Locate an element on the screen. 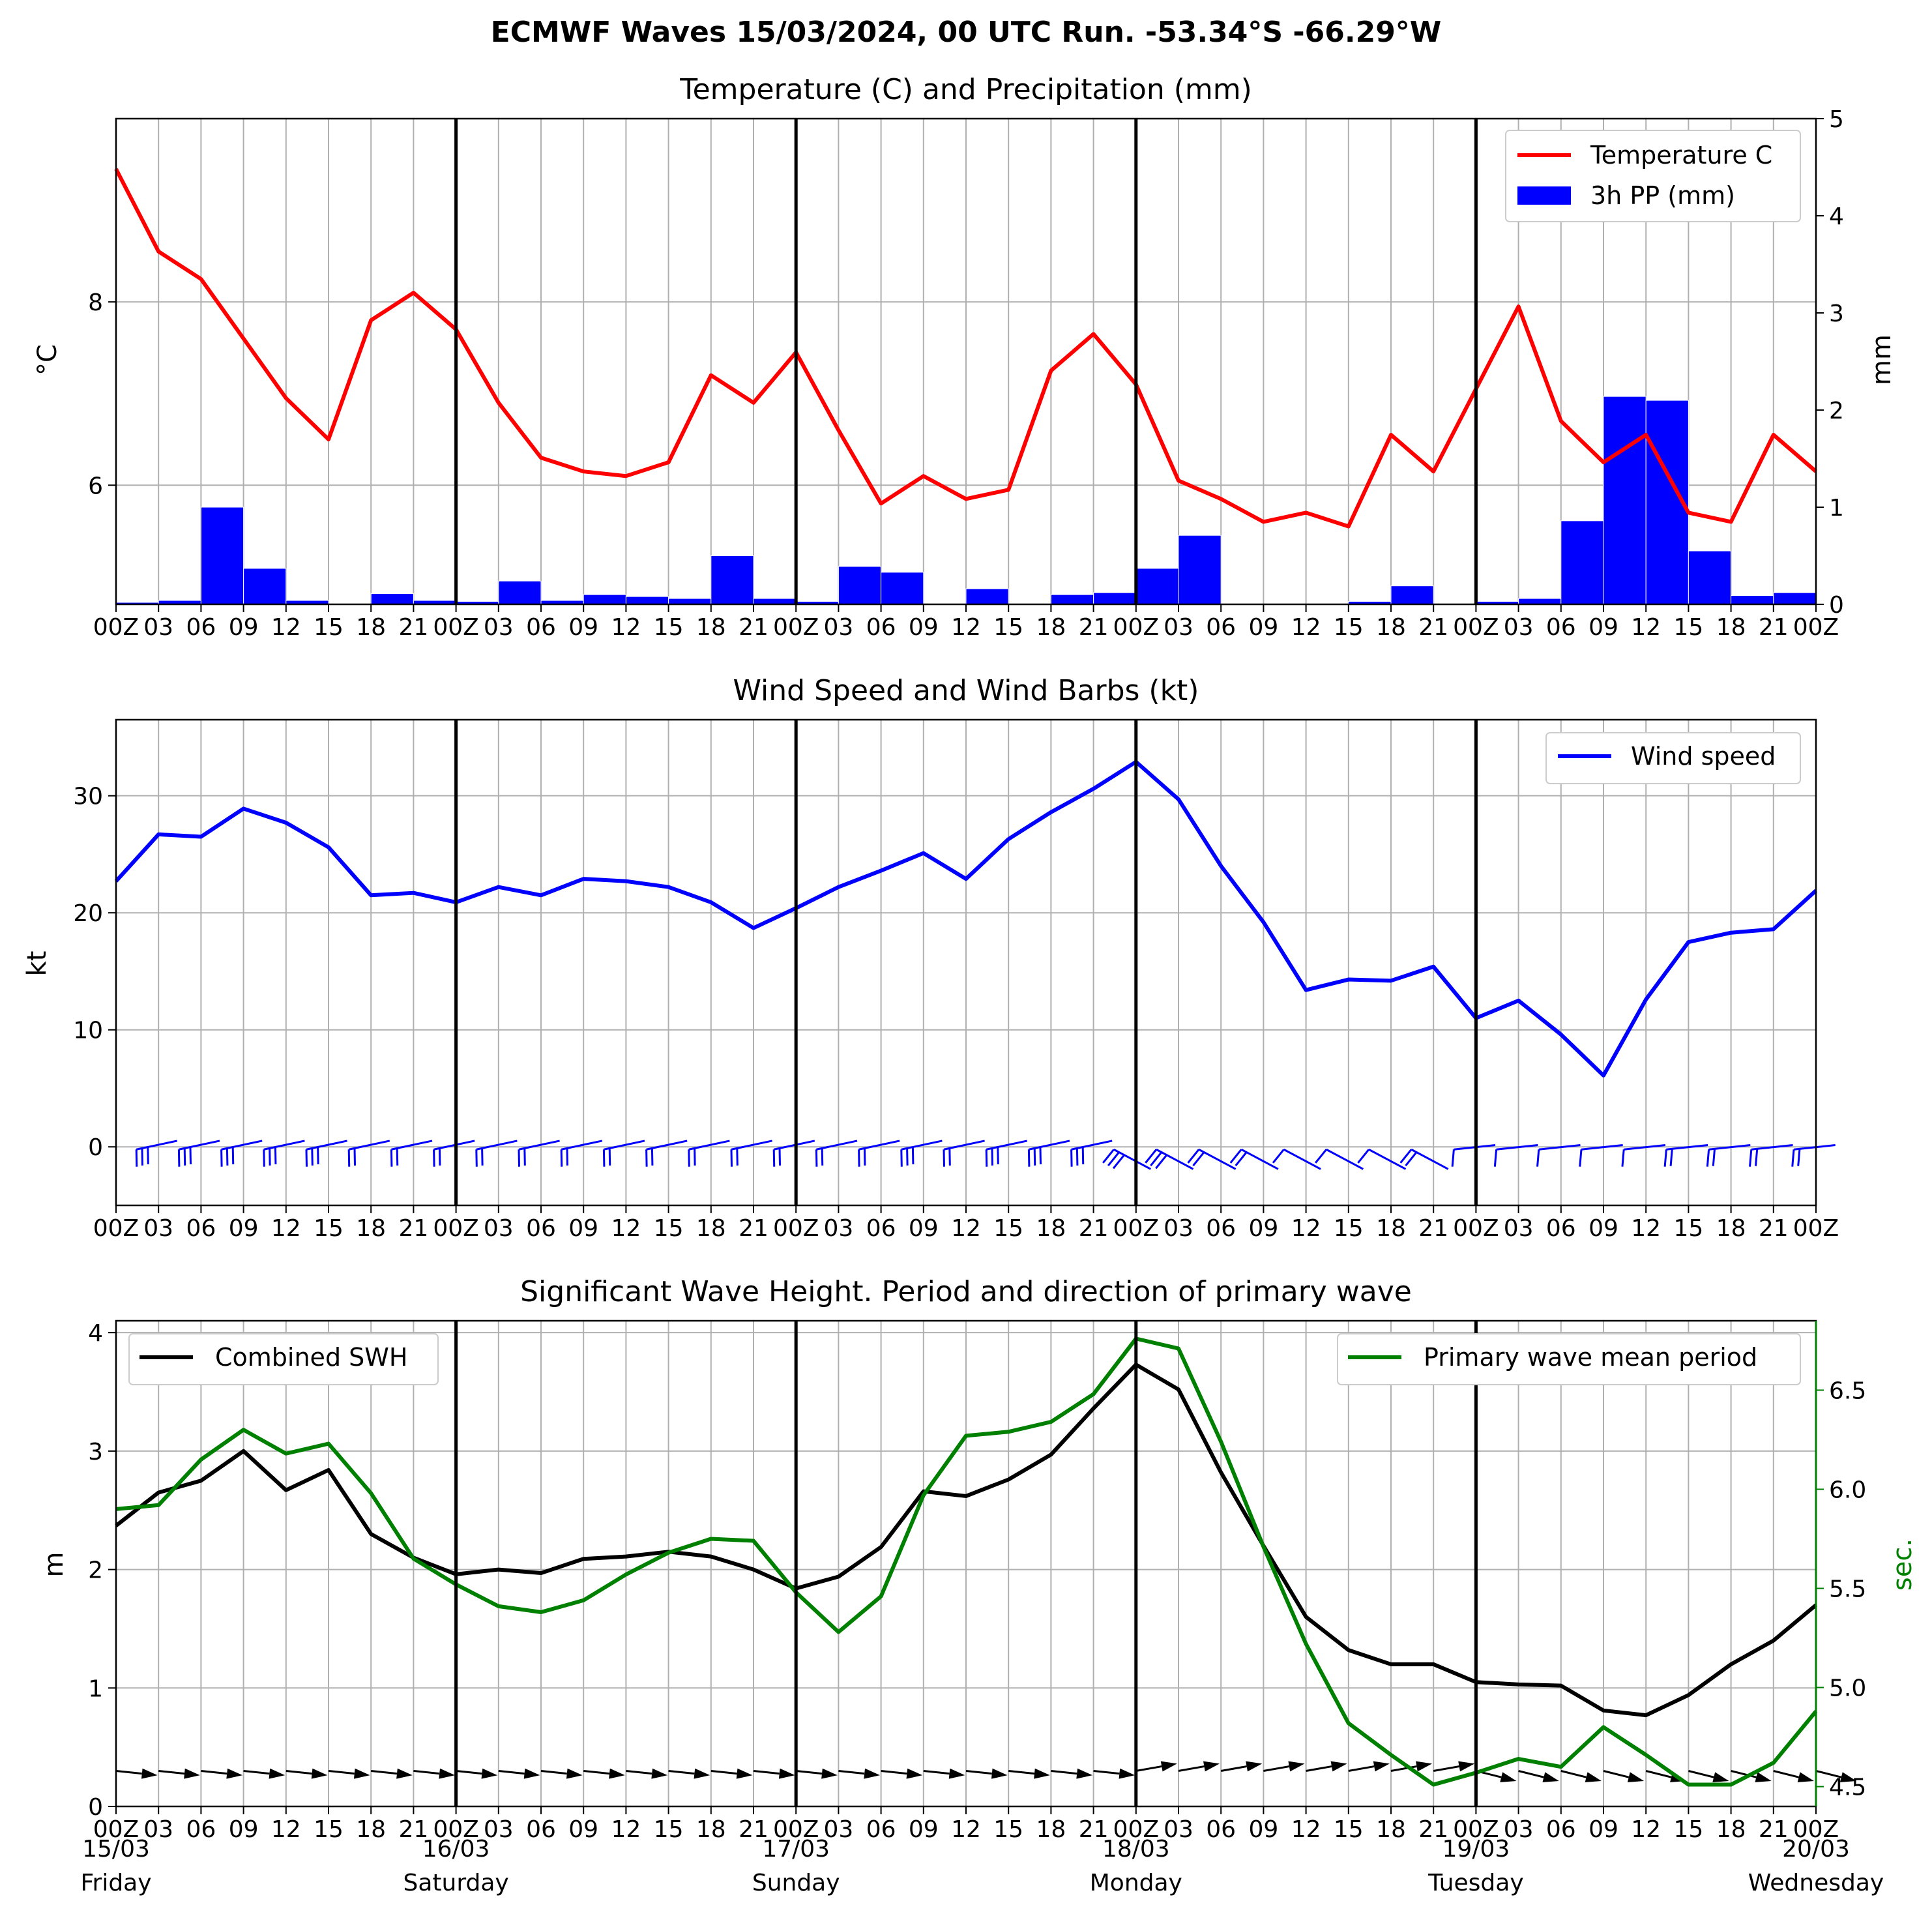 The image size is (1932, 1929). y2tick-label: 1 is located at coordinates (1836, 508).